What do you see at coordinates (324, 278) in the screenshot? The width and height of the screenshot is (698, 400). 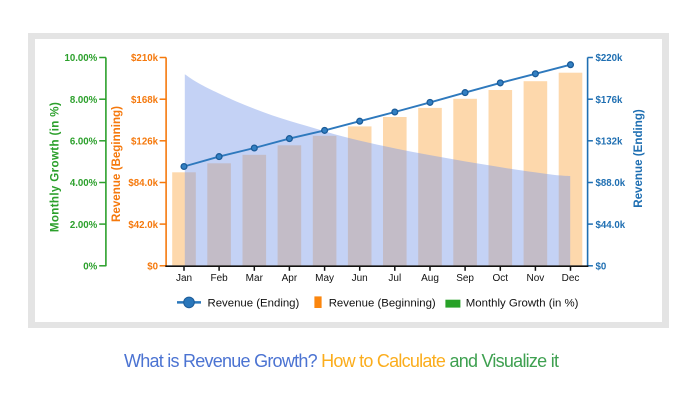 I see `svg-text: May` at bounding box center [324, 278].